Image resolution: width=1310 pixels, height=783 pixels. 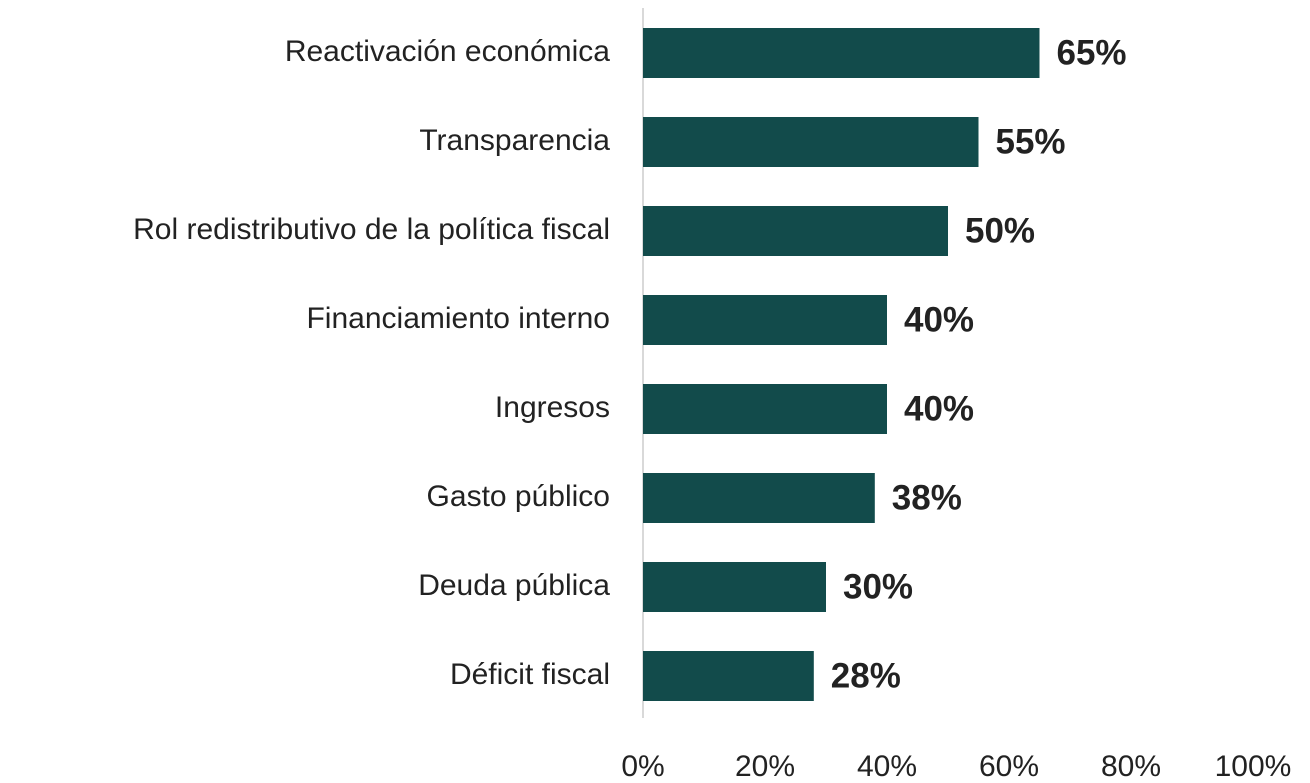 I want to click on category-label: Reactivación económica, so click(x=447, y=51).